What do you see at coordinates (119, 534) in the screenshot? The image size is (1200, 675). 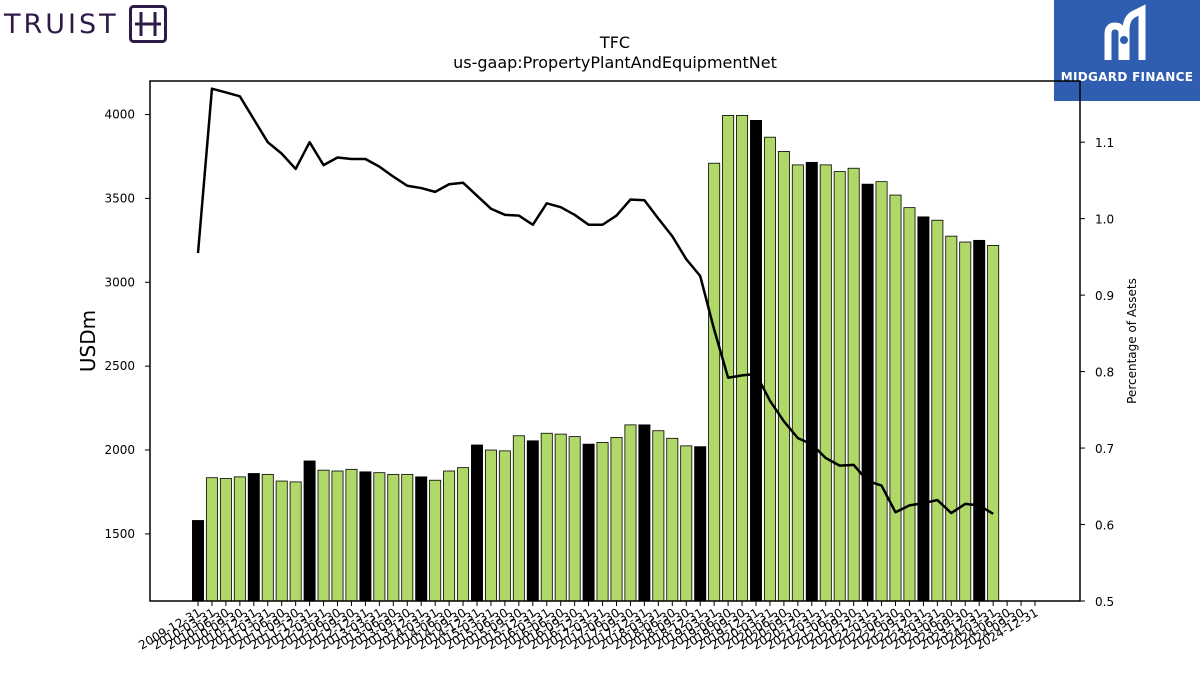 I see `y-tick-label: 1500` at bounding box center [119, 534].